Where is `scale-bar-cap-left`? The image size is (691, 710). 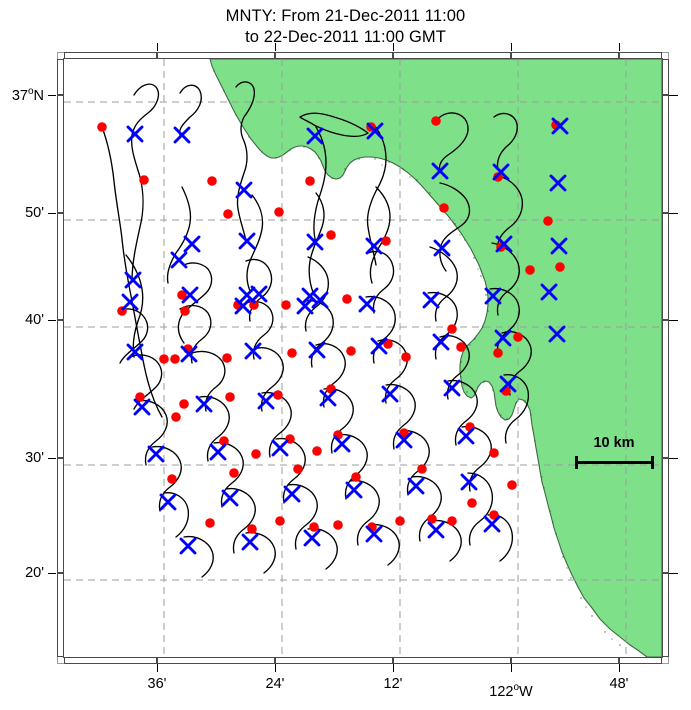 scale-bar-cap-left is located at coordinates (576, 462).